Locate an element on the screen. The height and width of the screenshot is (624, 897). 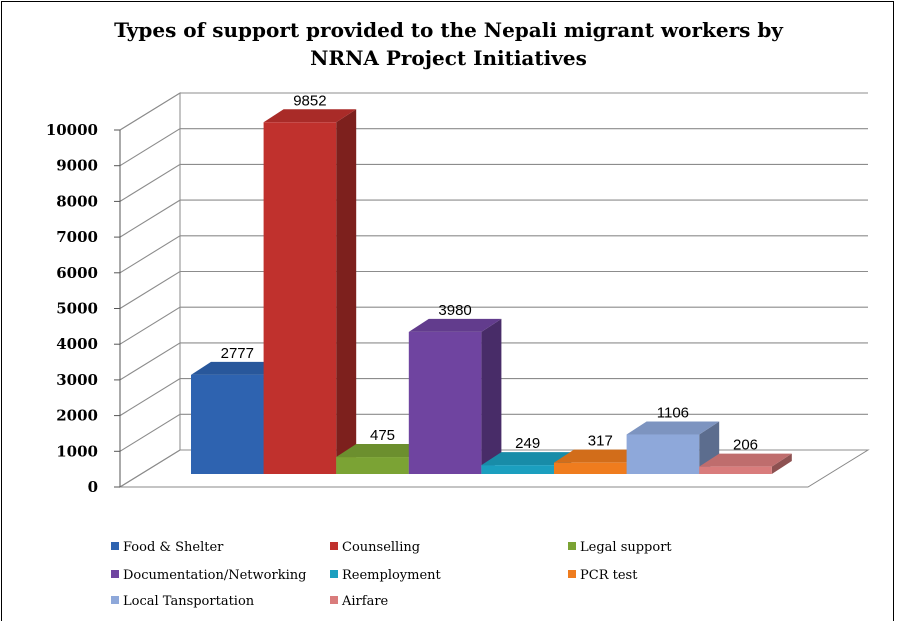
y-tick-label-8000: 8000 is located at coordinates (77, 201).